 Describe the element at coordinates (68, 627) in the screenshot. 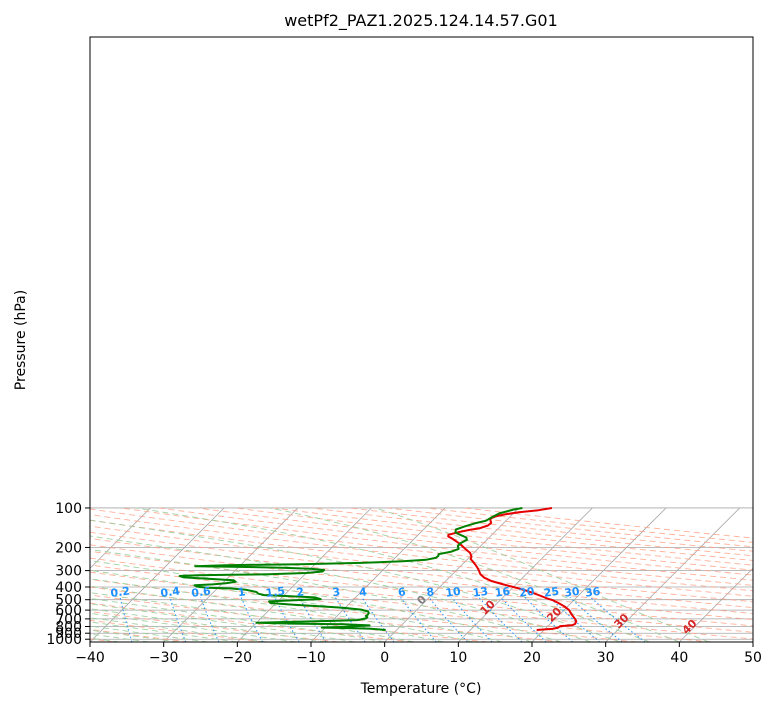

I see `y-tick-label: 800` at that location.